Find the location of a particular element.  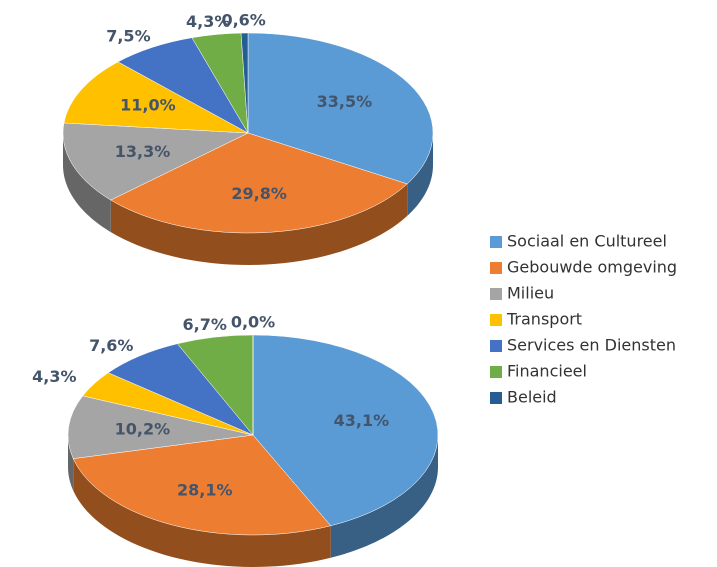

legend-label: Sociaal en Cultureel is located at coordinates (587, 241).